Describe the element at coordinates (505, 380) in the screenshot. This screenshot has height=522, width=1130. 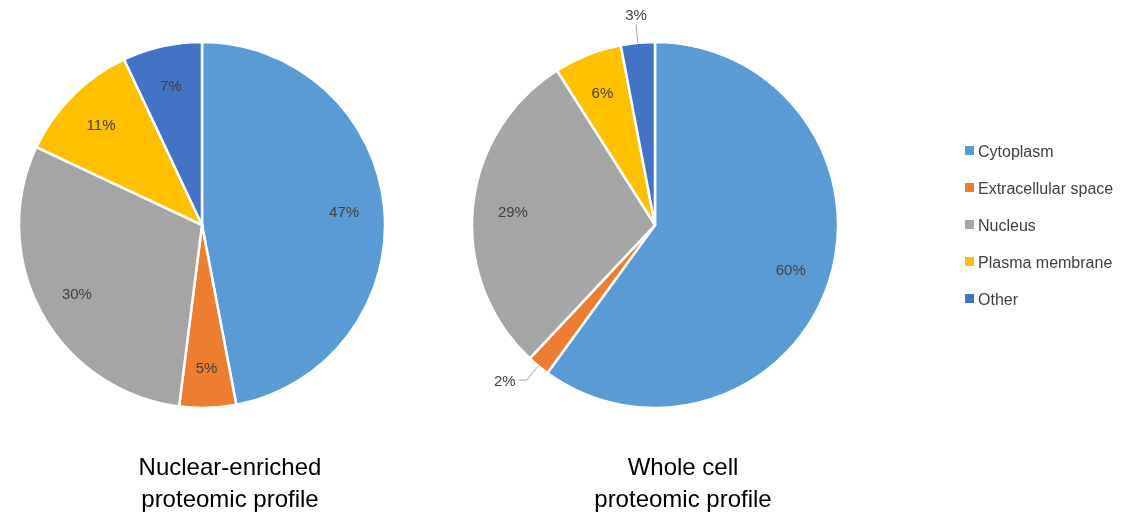
I see `data-label: 2%` at that location.